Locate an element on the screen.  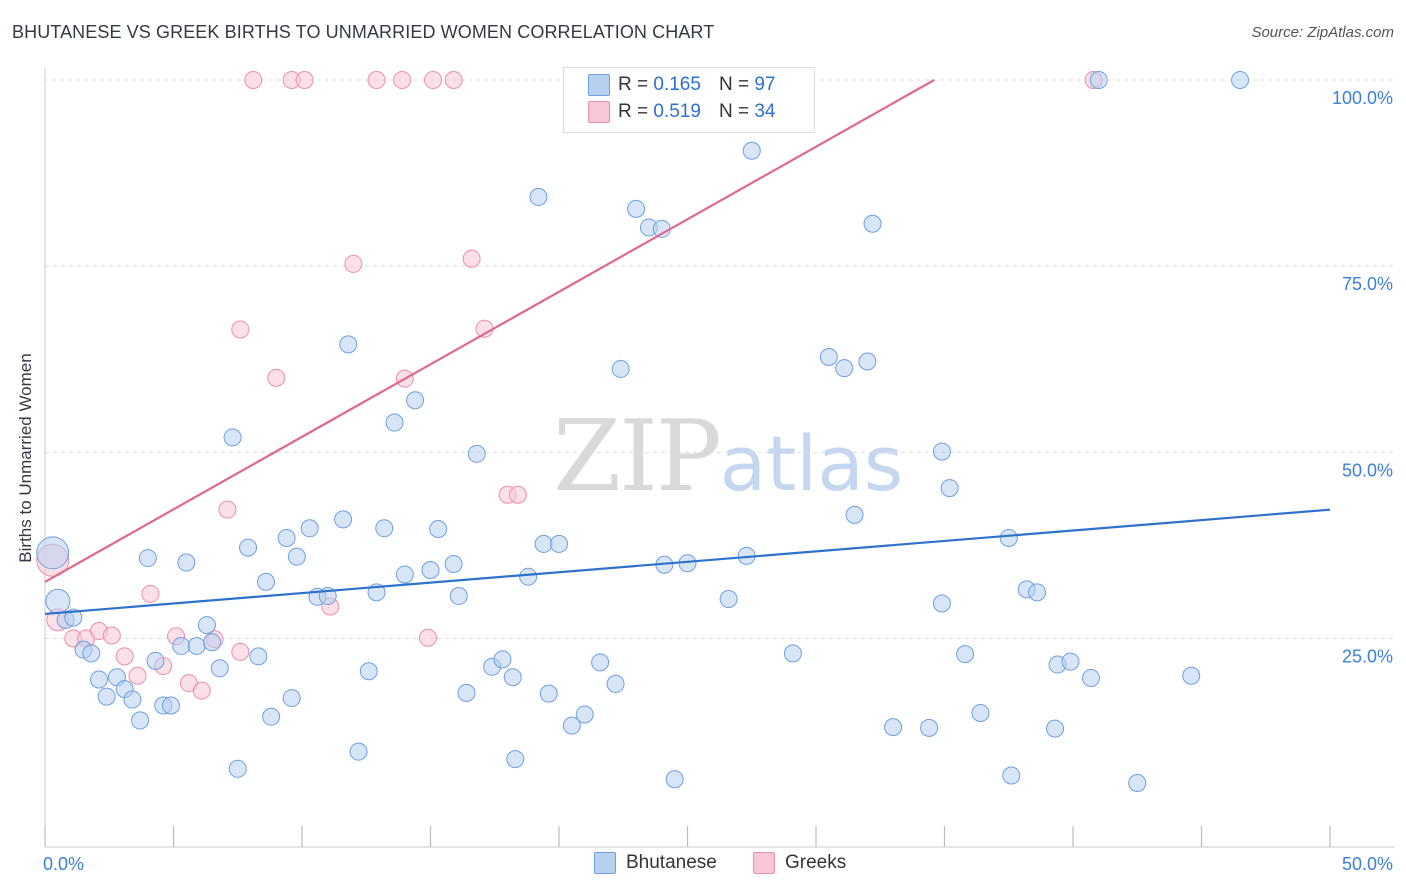
y-tick-label: 100.0% is located at coordinates (1362, 98).